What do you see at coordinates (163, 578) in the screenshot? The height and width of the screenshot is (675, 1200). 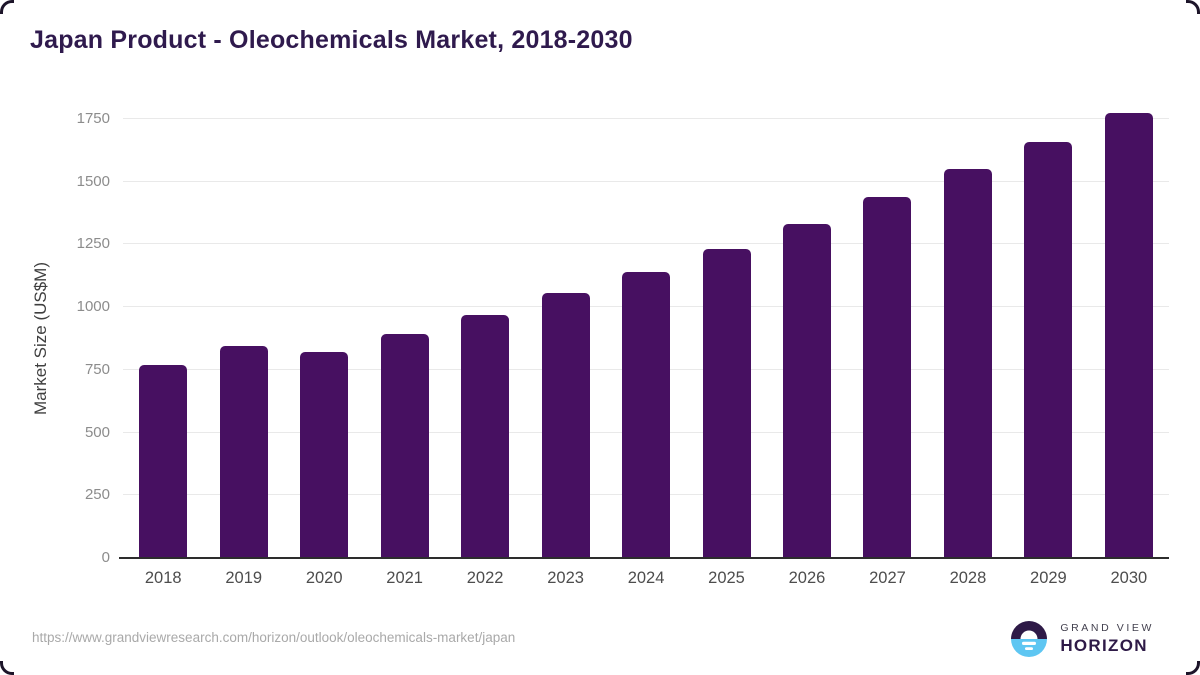 I see `x-axis-label-2018: 2018` at bounding box center [163, 578].